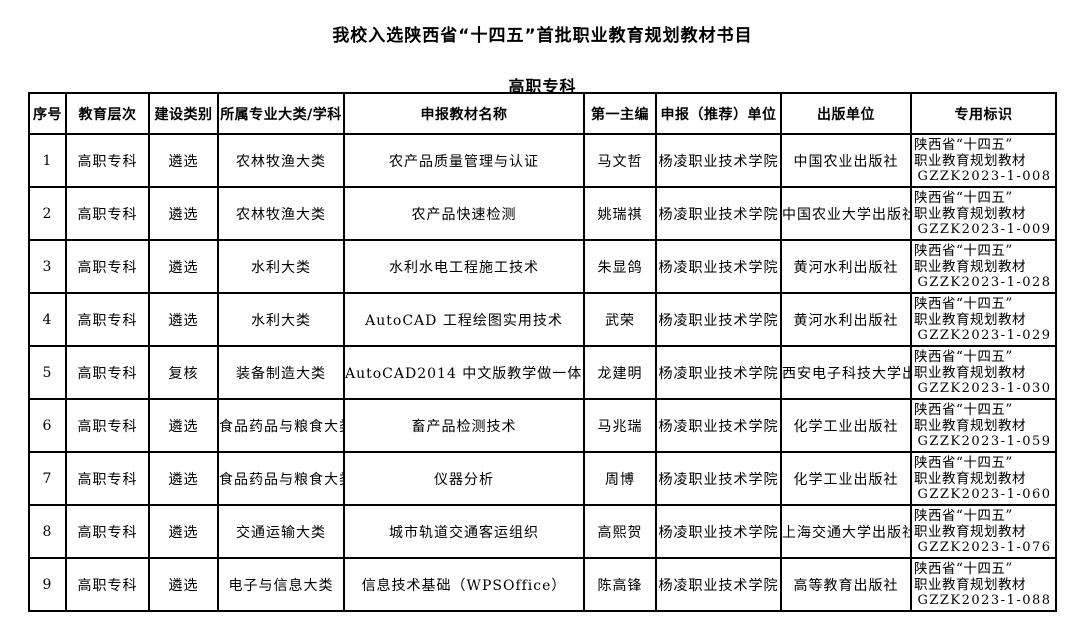 The width and height of the screenshot is (1085, 640). Describe the element at coordinates (464, 425) in the screenshot. I see `cell-textbook-name: 畜产品检测技术` at that location.